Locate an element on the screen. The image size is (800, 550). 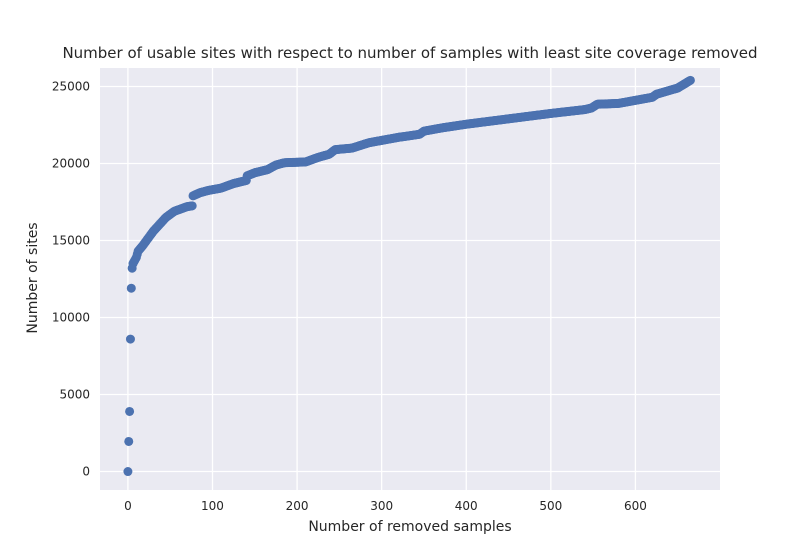
y-tick-label: 15000 is located at coordinates (71, 240).